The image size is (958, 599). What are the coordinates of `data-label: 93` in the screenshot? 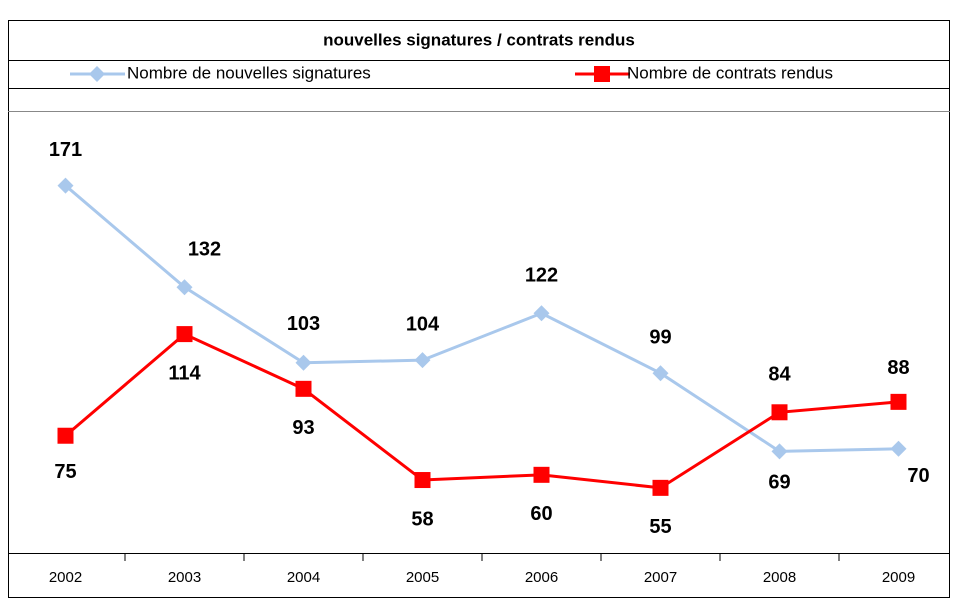 It's located at (303, 428).